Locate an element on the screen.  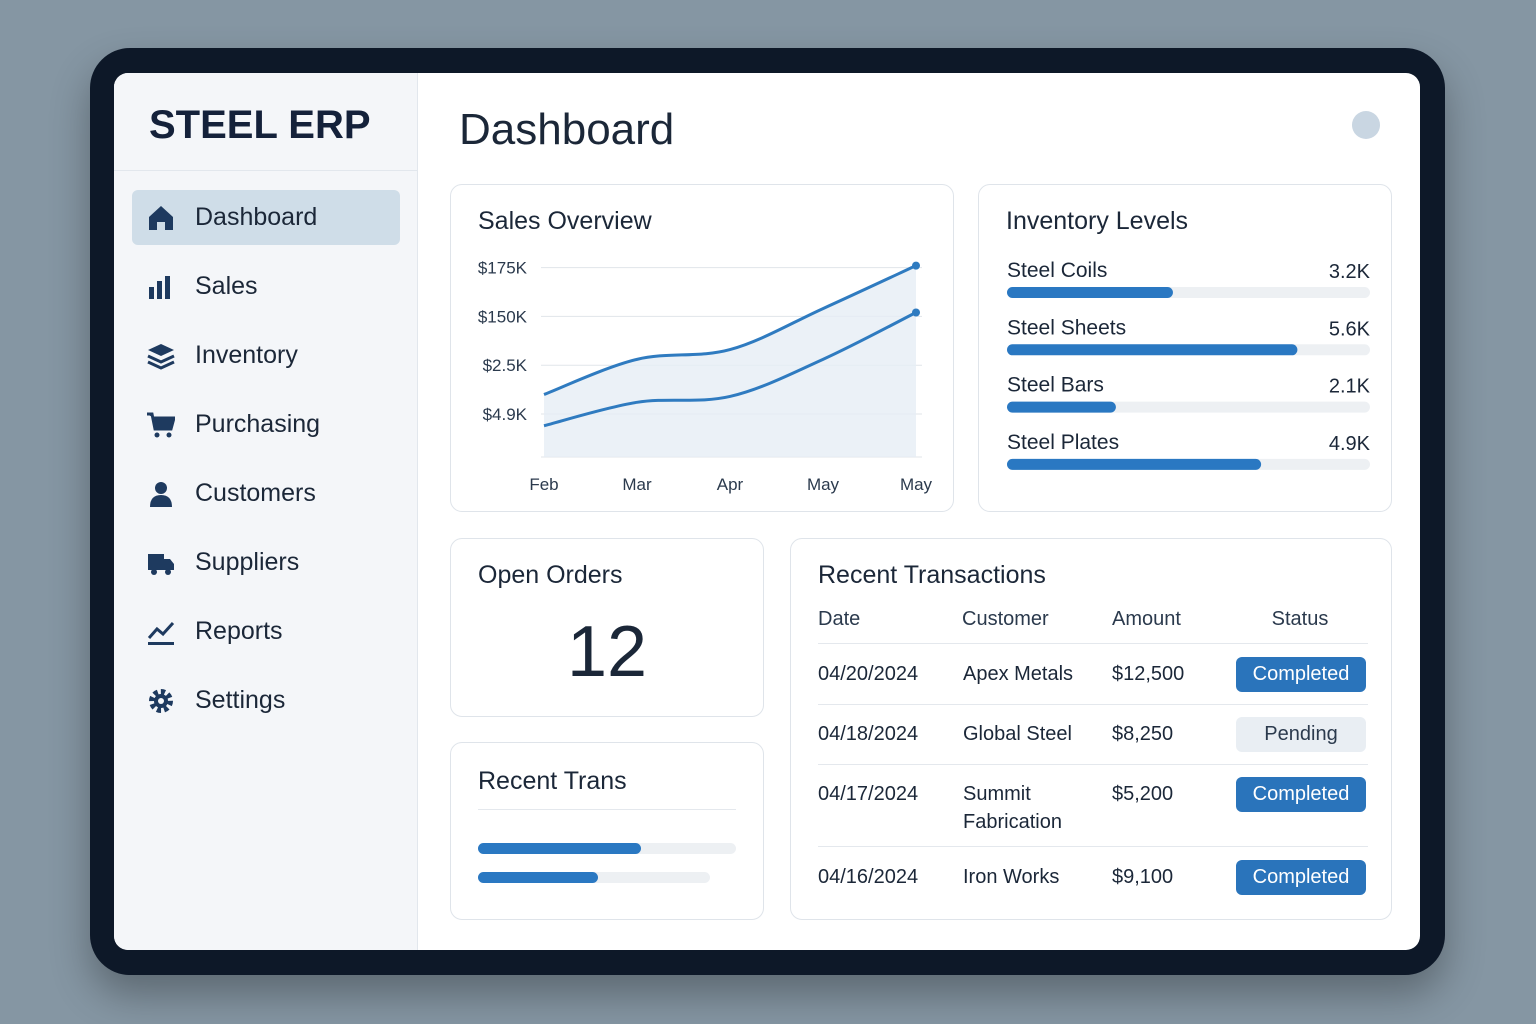
avatar is located at coordinates (1366, 125).